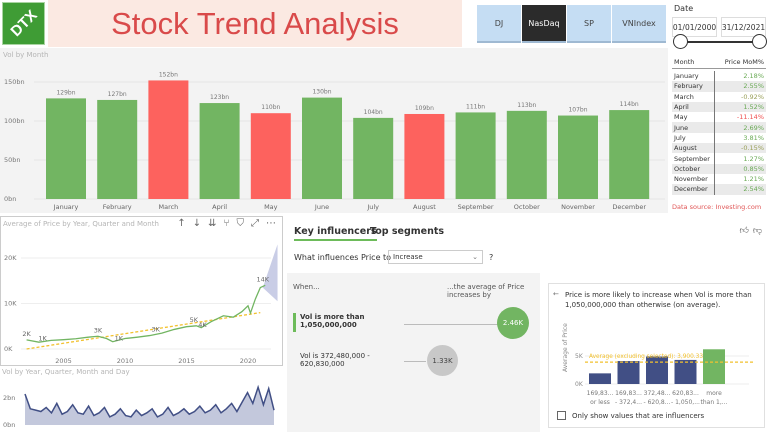 The width and height of the screenshot is (768, 432). What do you see at coordinates (451, 324) in the screenshot?
I see `arrow-line` at bounding box center [451, 324].